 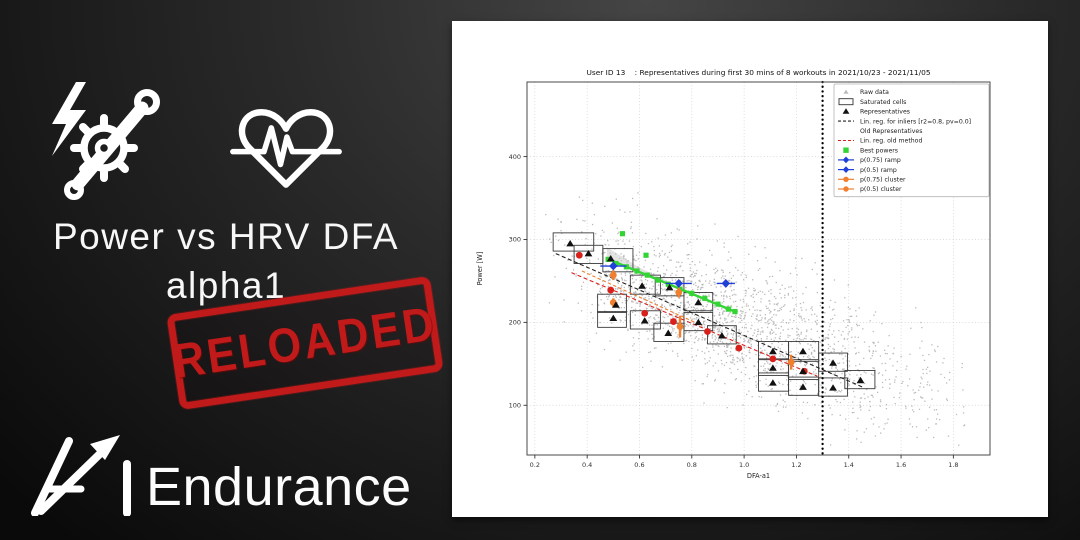 I want to click on brand-arrow-a-icon, so click(x=81, y=475).